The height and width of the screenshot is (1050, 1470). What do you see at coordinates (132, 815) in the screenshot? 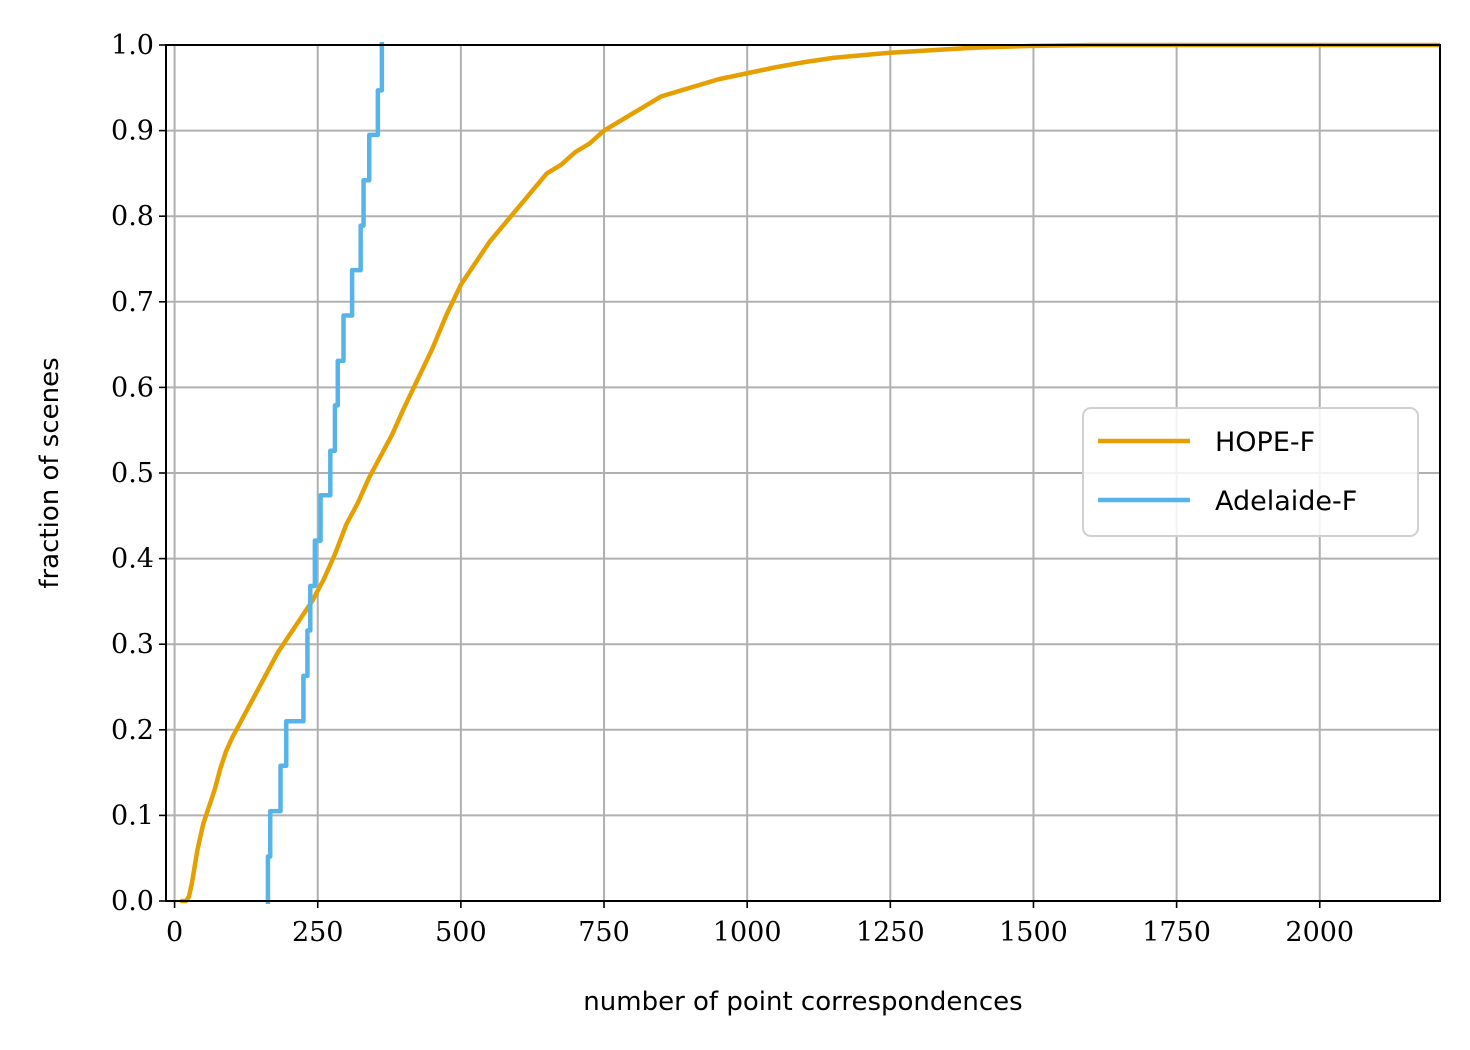
I see `y-tick-label: 0.1` at bounding box center [132, 815].